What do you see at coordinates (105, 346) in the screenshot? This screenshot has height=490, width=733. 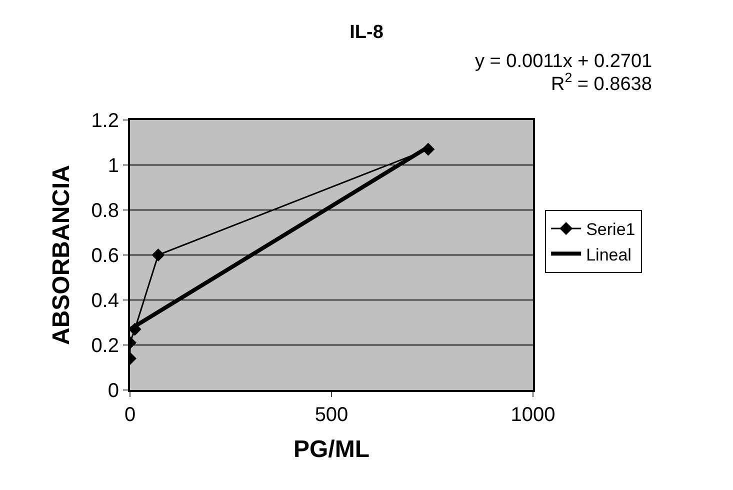 I see `y-tick-label: 0.2` at bounding box center [105, 346].